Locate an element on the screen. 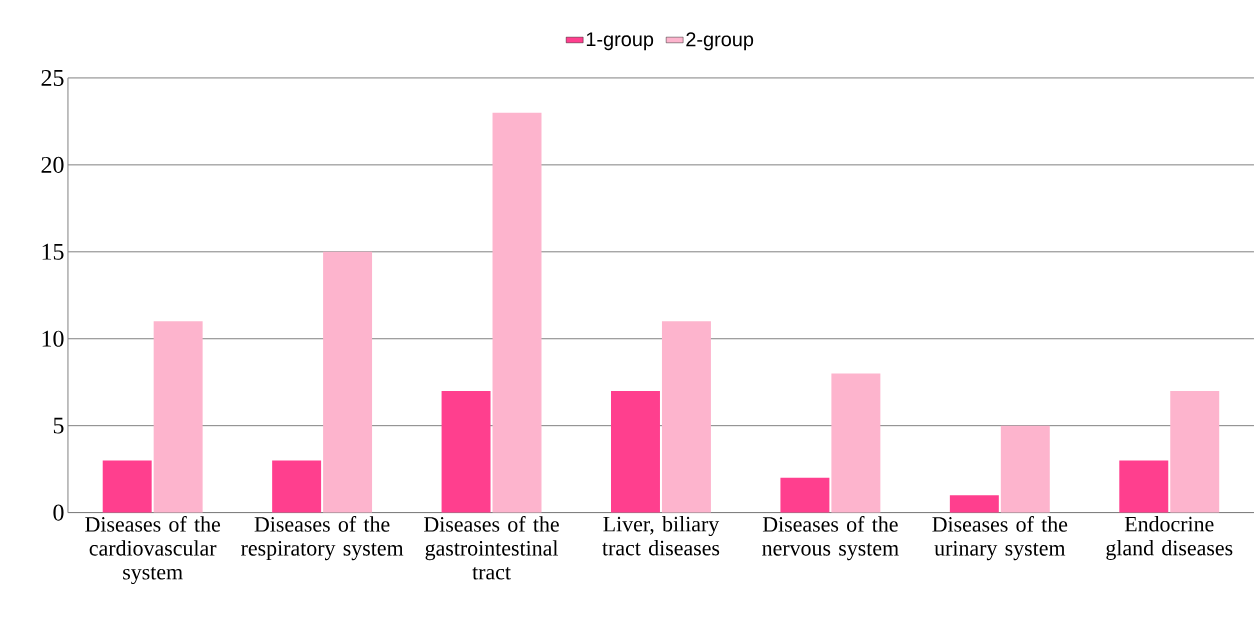 The image size is (1255, 619). legend-label: 1-group is located at coordinates (620, 41).